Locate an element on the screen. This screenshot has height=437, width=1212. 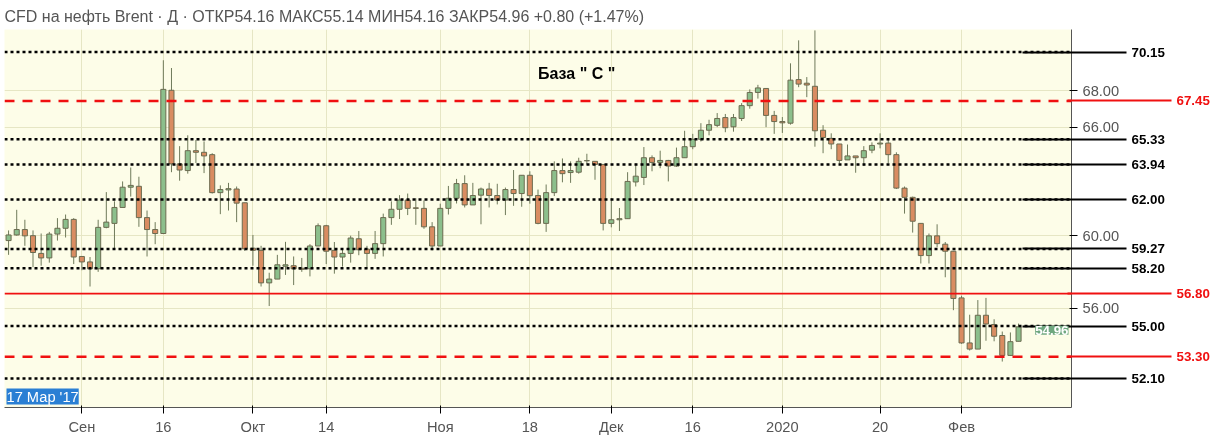
y-tick-label: 68.00 is located at coordinates (1101, 90).